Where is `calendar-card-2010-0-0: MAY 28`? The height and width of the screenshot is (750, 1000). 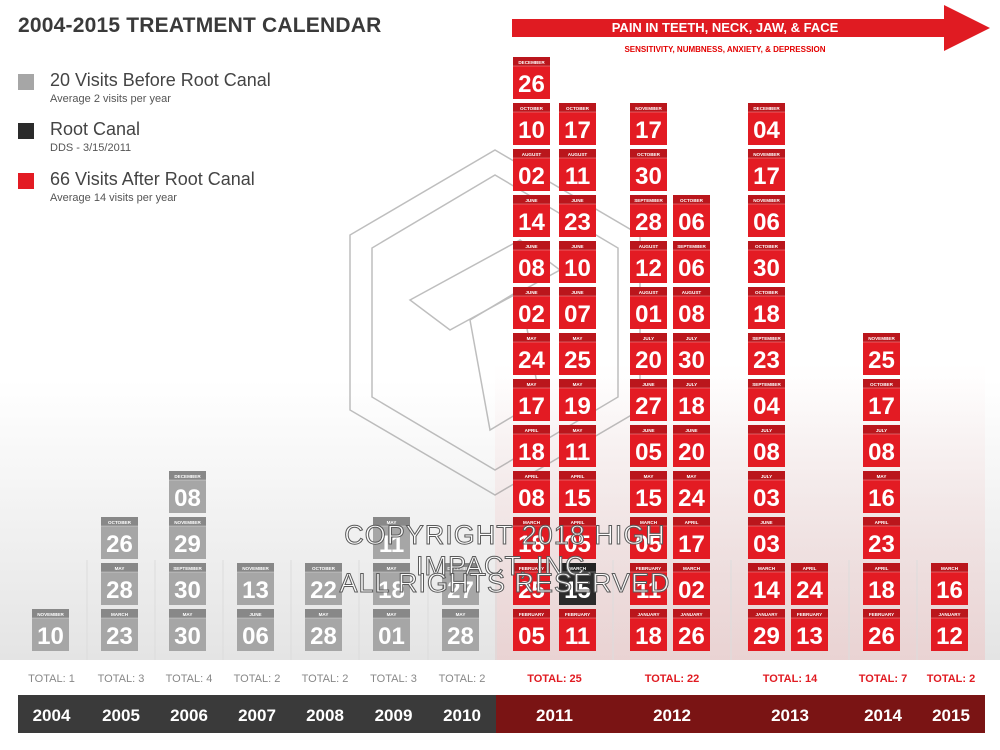
calendar-card-2010-0-0: MAY 28 is located at coordinates (460, 630).